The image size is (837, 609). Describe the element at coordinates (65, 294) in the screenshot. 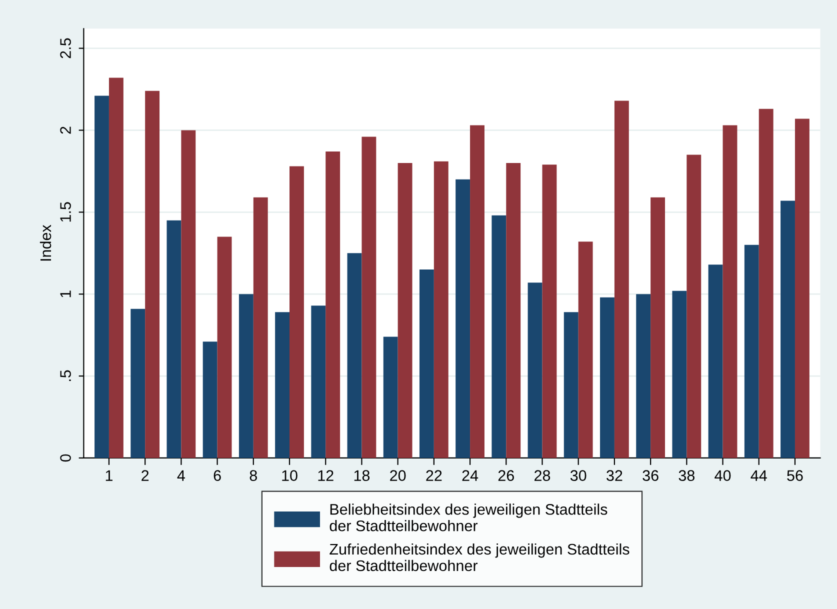

I see `y-tick-label: 1` at that location.